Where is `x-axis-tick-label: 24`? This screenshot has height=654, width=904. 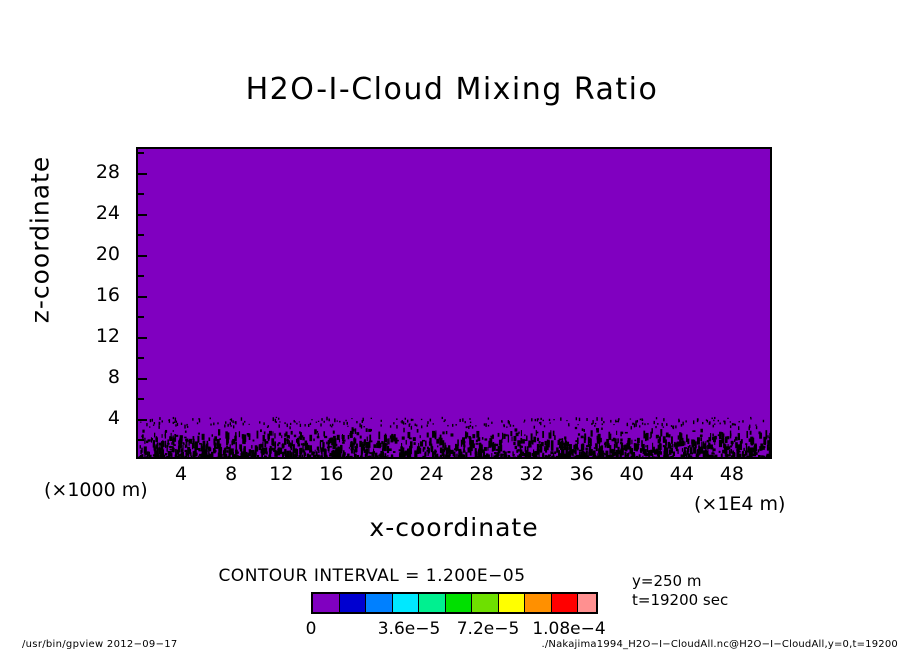
x-axis-tick-label: 24 is located at coordinates (431, 474).